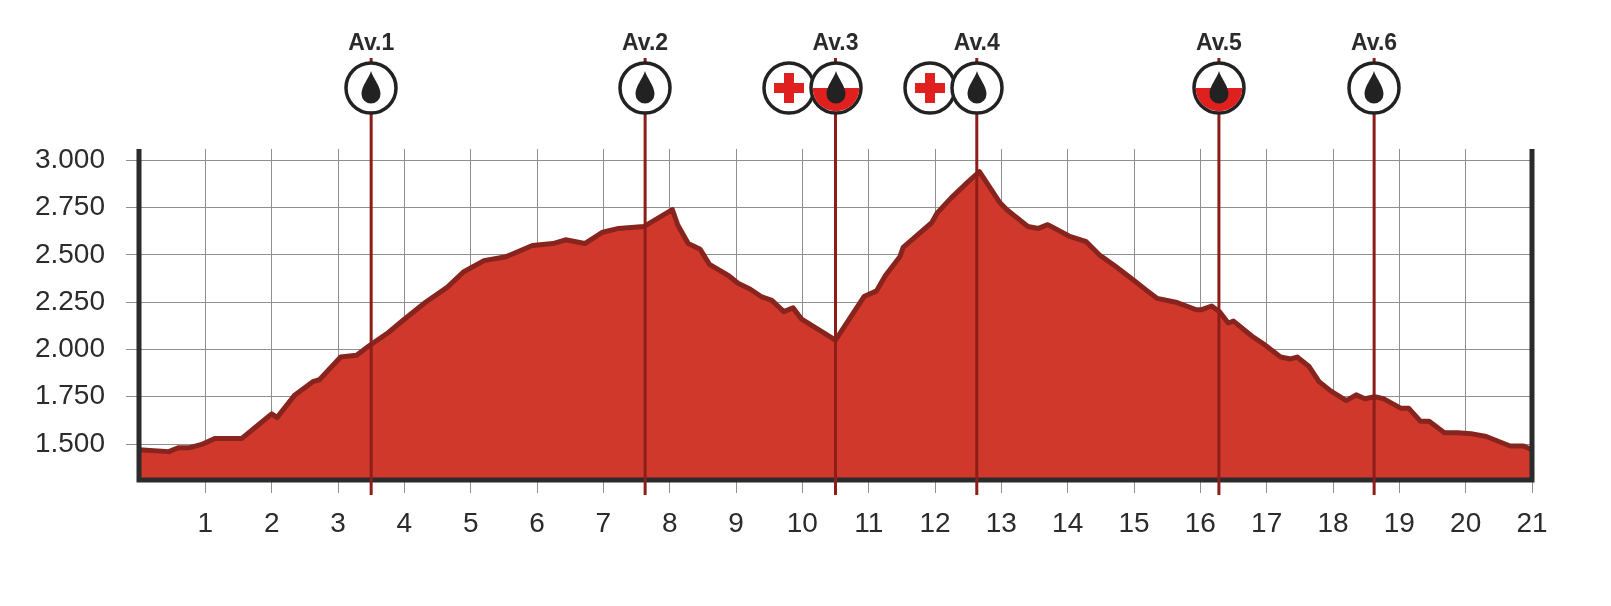 Image resolution: width=1611 pixels, height=606 pixels. Describe the element at coordinates (935, 522) in the screenshot. I see `x-tick-label: 12` at that location.